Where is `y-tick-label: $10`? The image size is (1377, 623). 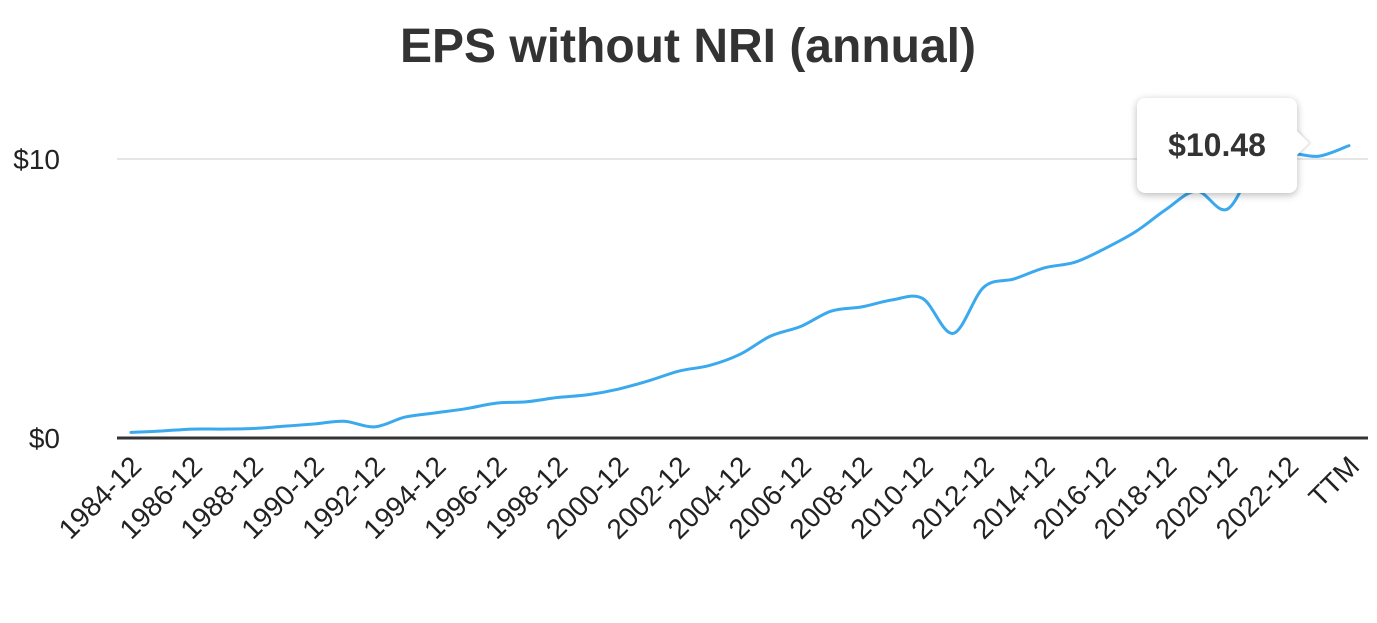
y-tick-label: $10 is located at coordinates (36, 159).